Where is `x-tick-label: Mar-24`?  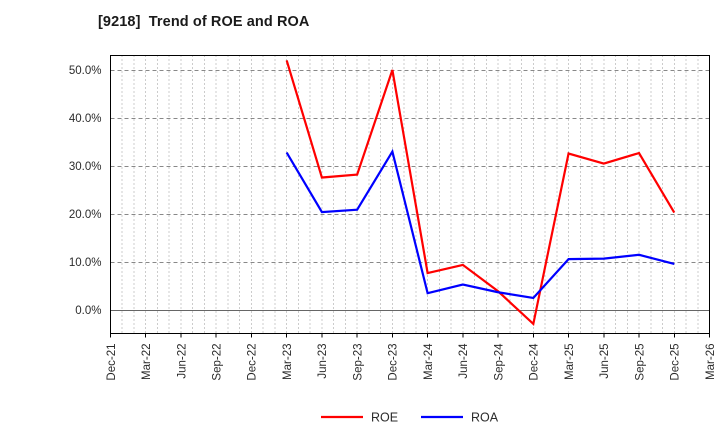
x-tick-label: Mar-24 is located at coordinates (429, 361).